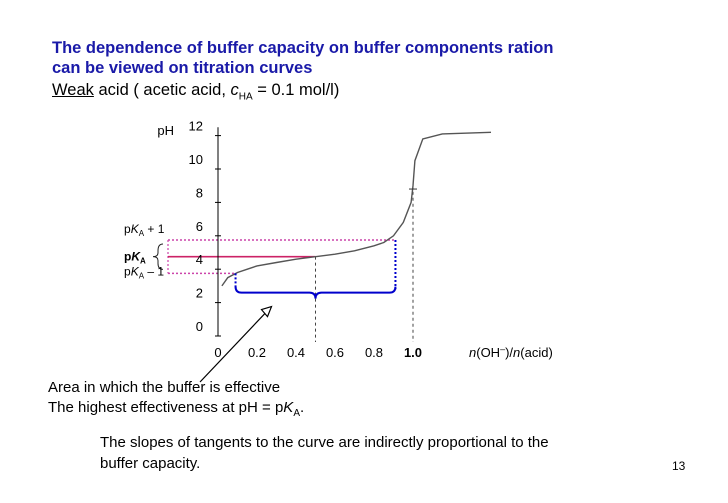 The height and width of the screenshot is (503, 728). What do you see at coordinates (162, 90) in the screenshot?
I see `subtitle-rest: acid ( acetic acid,` at bounding box center [162, 90].